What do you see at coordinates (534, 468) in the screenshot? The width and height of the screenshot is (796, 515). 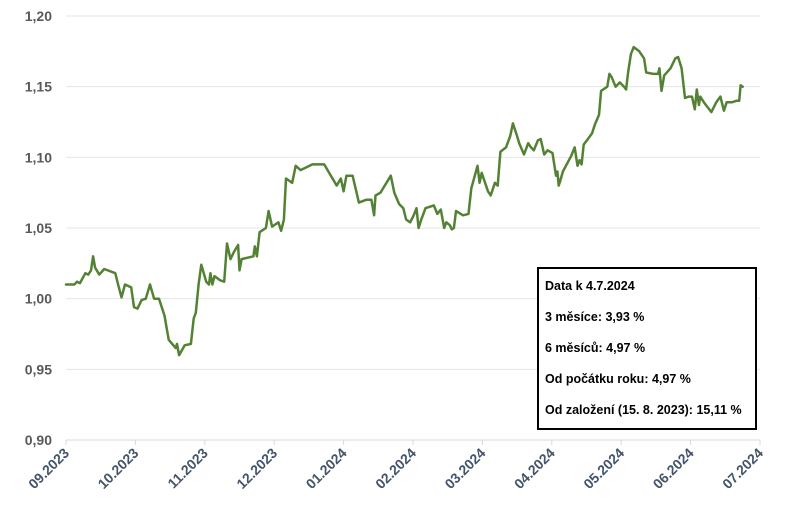 I see `x-tick-label: 04.2024` at bounding box center [534, 468].